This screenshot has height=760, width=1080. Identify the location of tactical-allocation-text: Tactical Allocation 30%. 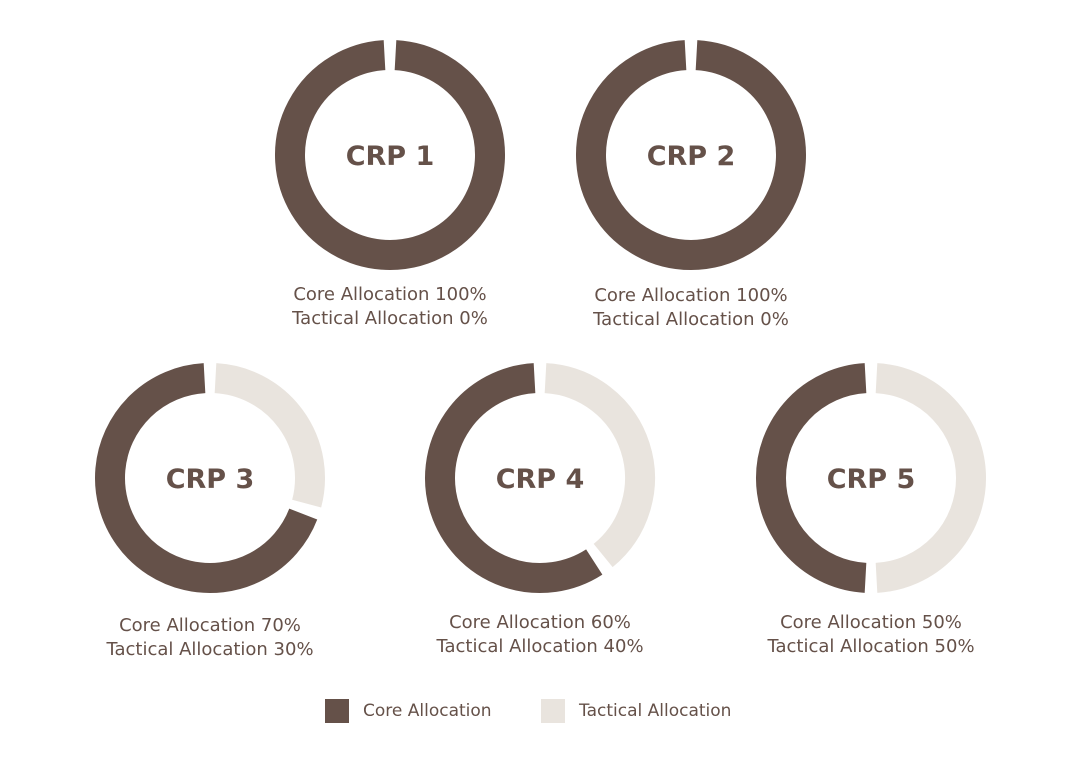
(210, 649).